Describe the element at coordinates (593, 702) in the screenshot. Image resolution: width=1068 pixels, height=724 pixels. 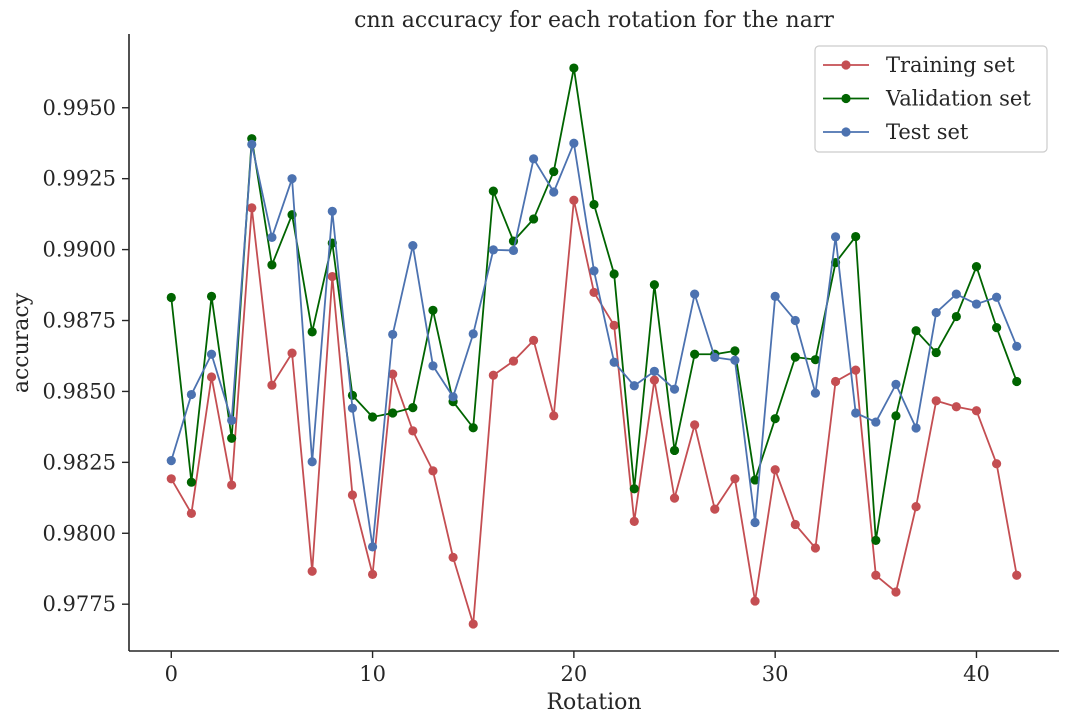
I see `x-axis-label: Rotation` at that location.